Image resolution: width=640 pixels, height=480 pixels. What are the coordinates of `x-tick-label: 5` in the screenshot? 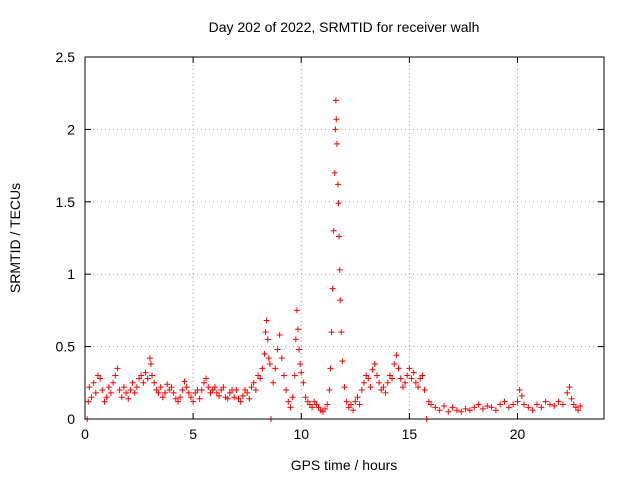 It's located at (193, 434).